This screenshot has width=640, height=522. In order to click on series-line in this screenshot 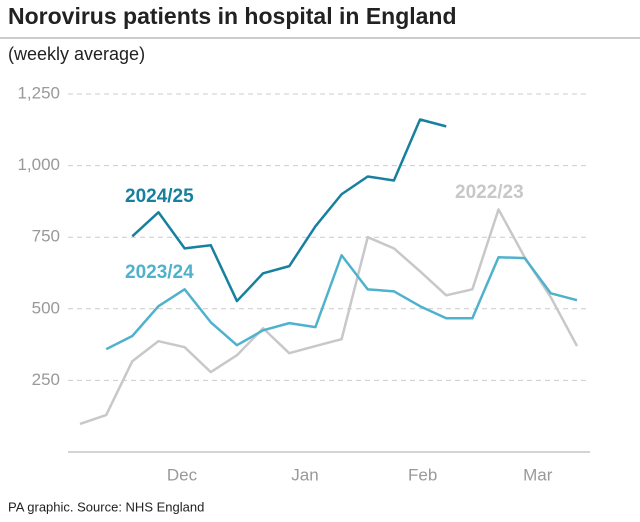, I will do `click(341, 302)`.